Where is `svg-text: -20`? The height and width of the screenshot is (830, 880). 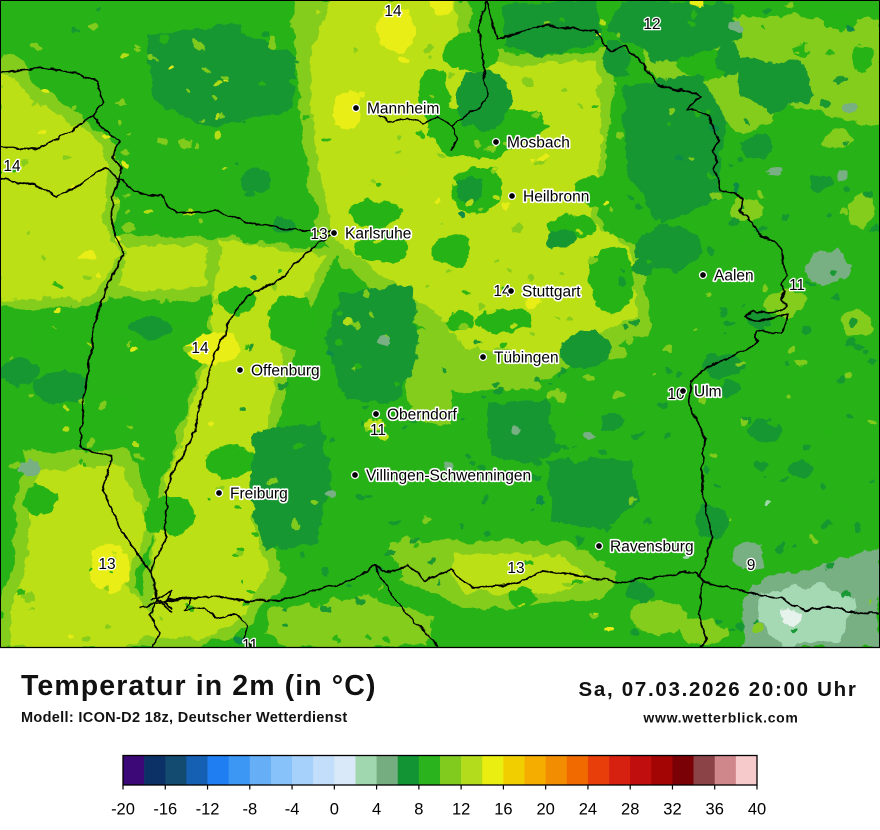 svg-text: -20 is located at coordinates (123, 810).